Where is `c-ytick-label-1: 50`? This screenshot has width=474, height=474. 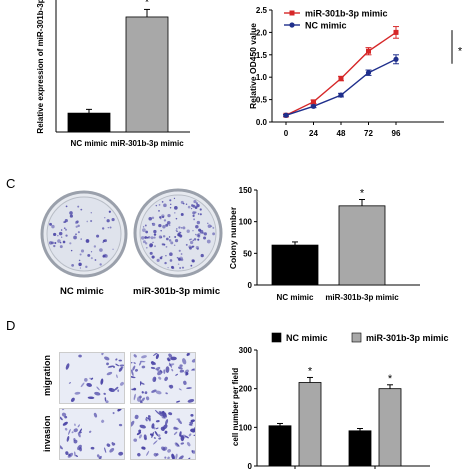
c-ytick-label-1: 50 is located at coordinates (247, 253).